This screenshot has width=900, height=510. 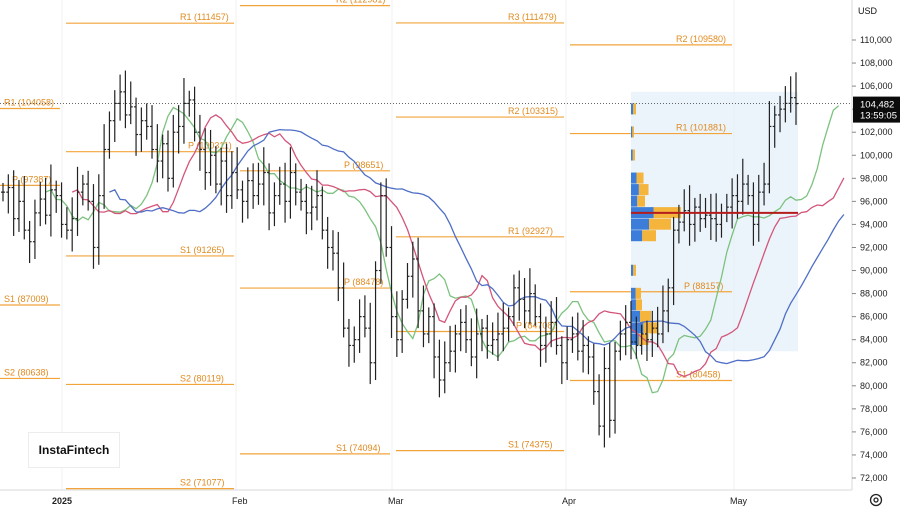 What do you see at coordinates (202, 378) in the screenshot?
I see `pivot-label: S2 (80119)` at bounding box center [202, 378].